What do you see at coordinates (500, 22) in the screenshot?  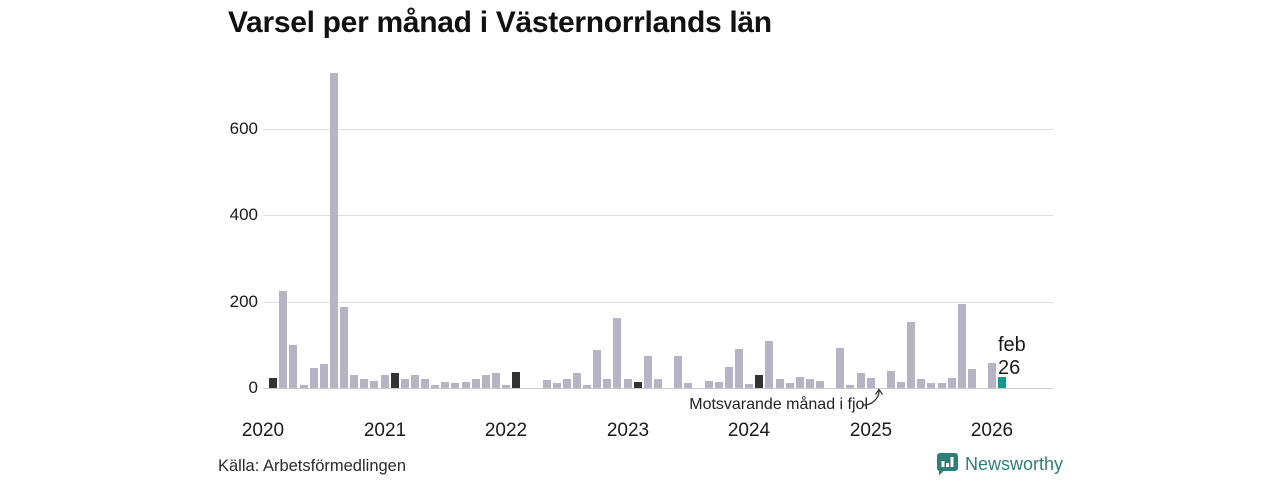 I see `chart-title: Varsel per månad i Västernorrlands län` at bounding box center [500, 22].